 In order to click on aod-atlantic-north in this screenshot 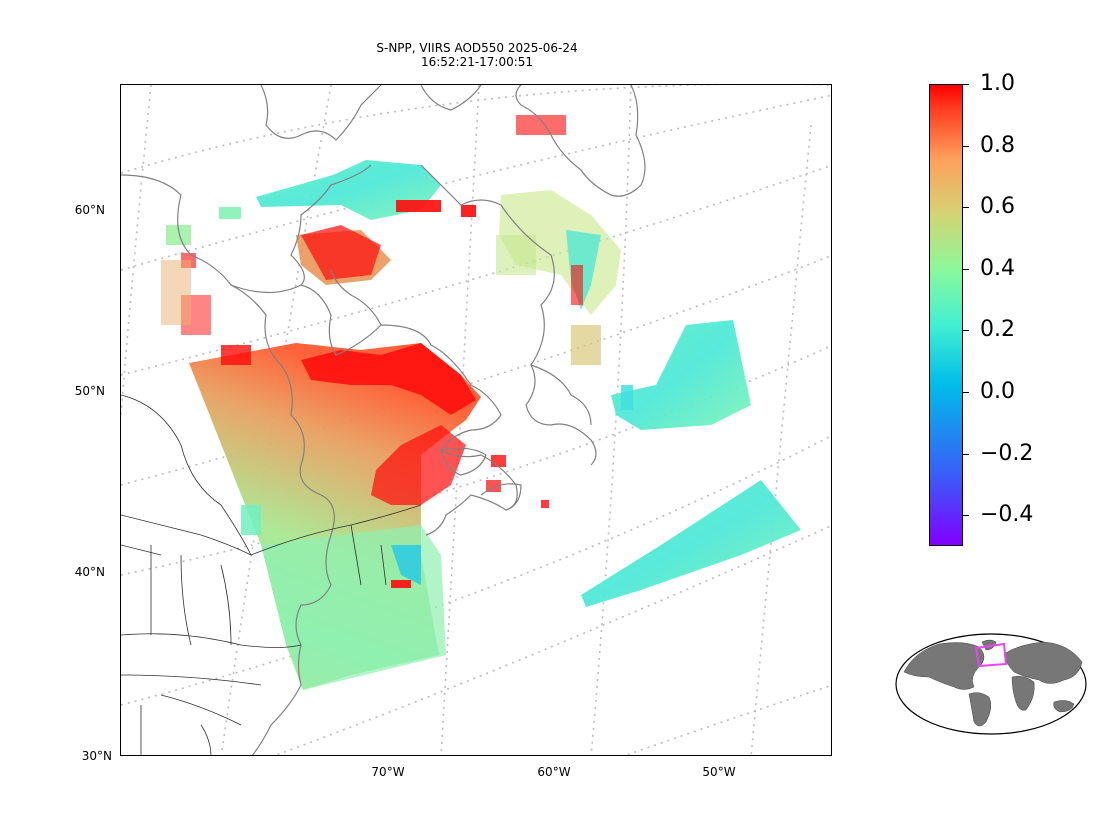, I will do `click(681, 375)`.